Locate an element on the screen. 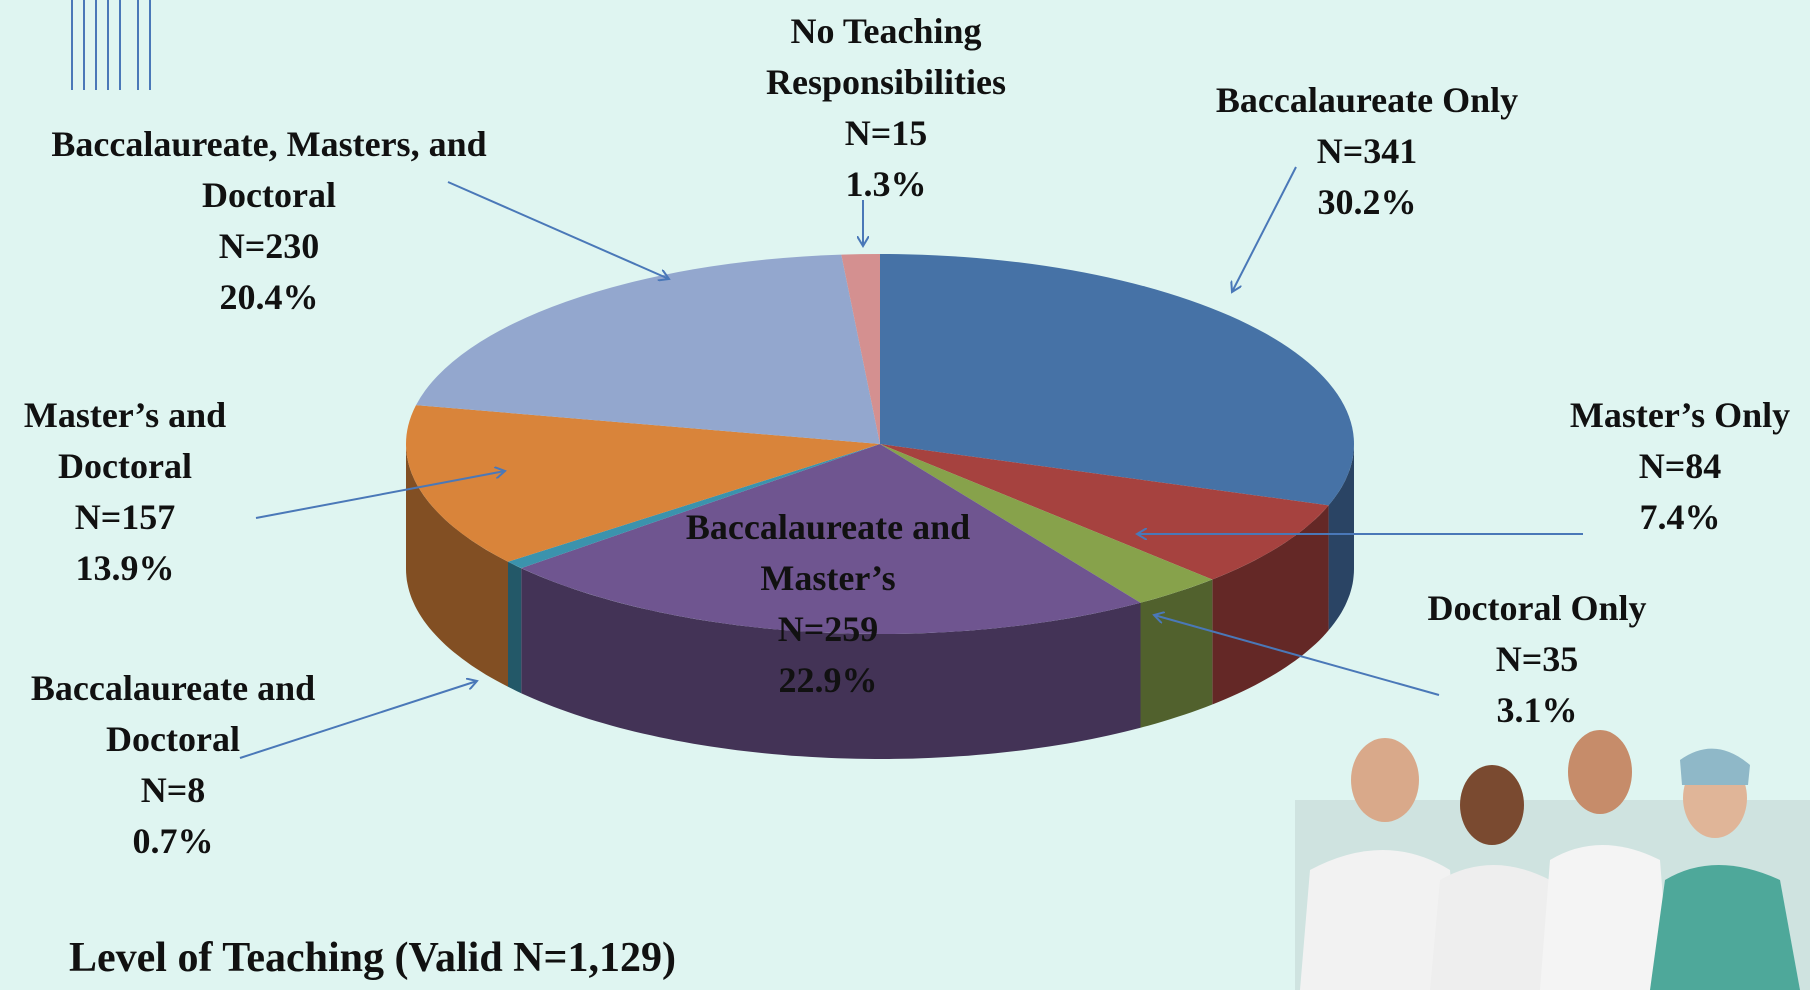 Image resolution: width=1810 pixels, height=990 pixels. category-label: Master’s and Doctoral is located at coordinates (125, 440).